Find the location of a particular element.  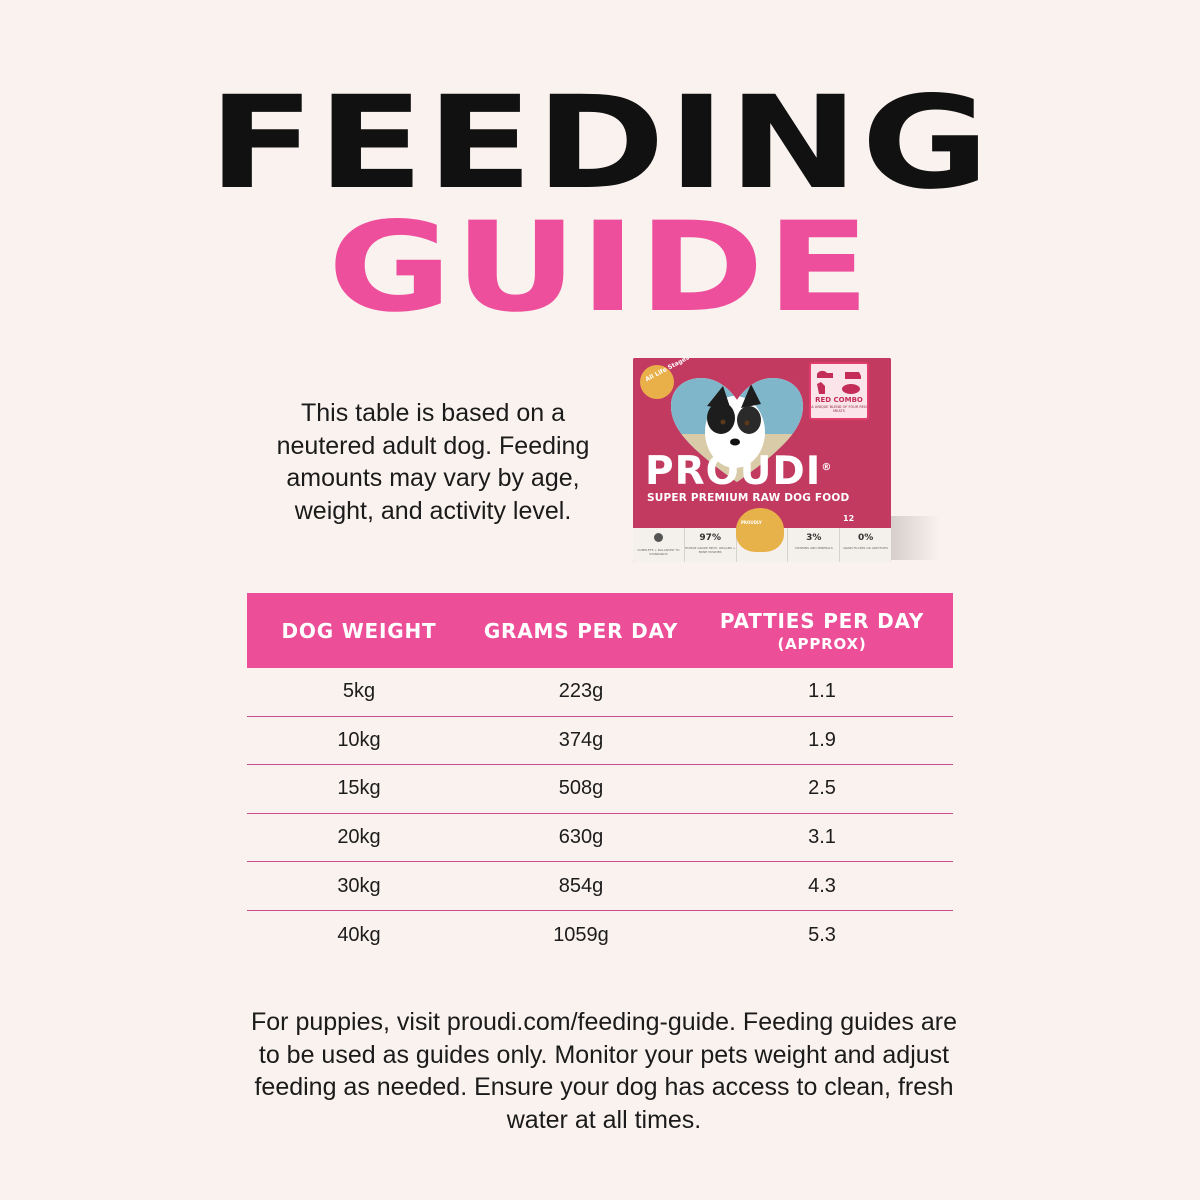

table-row: 5kg 223g 1.1 is located at coordinates (600, 692).